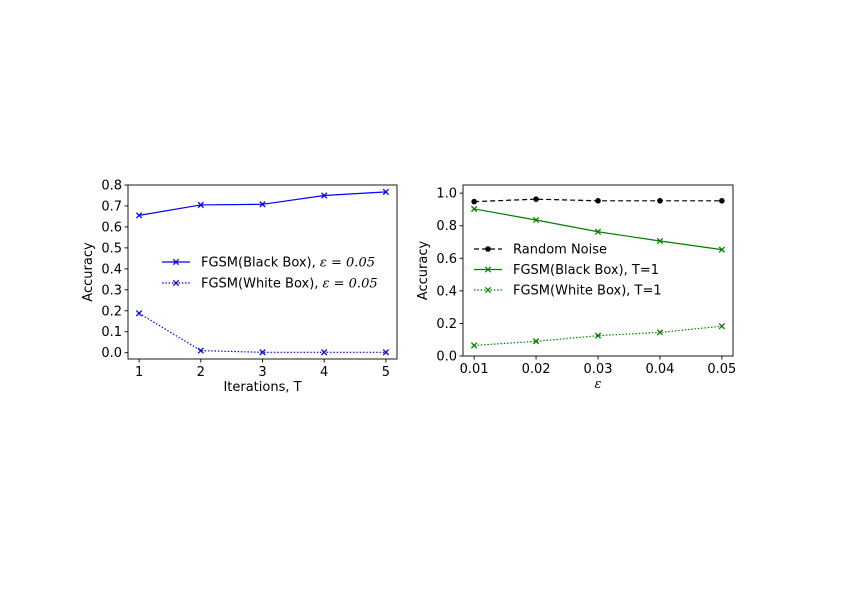 The image size is (842, 595). What do you see at coordinates (111, 332) in the screenshot?
I see `y-tick-label: 0.1` at bounding box center [111, 332].